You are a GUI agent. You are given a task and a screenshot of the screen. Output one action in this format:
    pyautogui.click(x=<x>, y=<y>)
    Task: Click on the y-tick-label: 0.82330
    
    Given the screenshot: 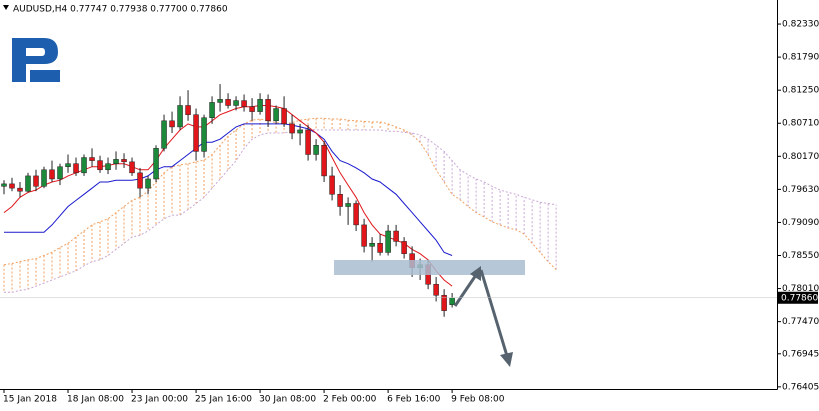 What is the action you would take?
    pyautogui.click(x=800, y=25)
    